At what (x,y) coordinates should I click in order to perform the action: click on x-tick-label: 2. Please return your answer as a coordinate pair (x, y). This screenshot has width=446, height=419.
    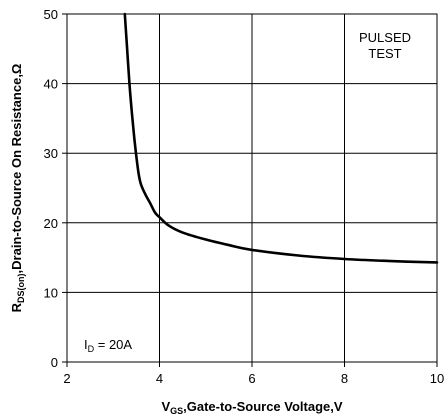
    Looking at the image, I should click on (66, 378).